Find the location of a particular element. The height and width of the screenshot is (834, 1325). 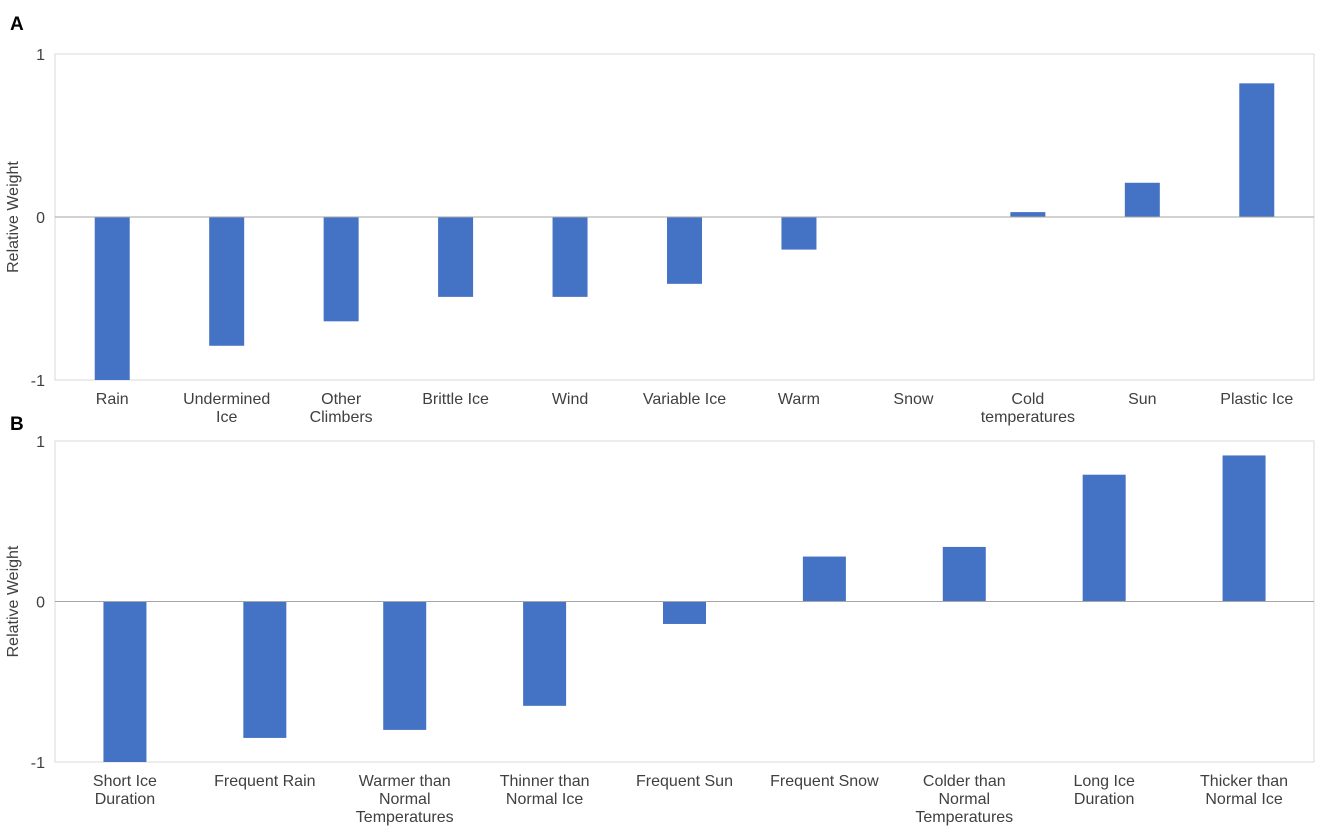

x-category-label: Plastic Ice is located at coordinates (1256, 399).